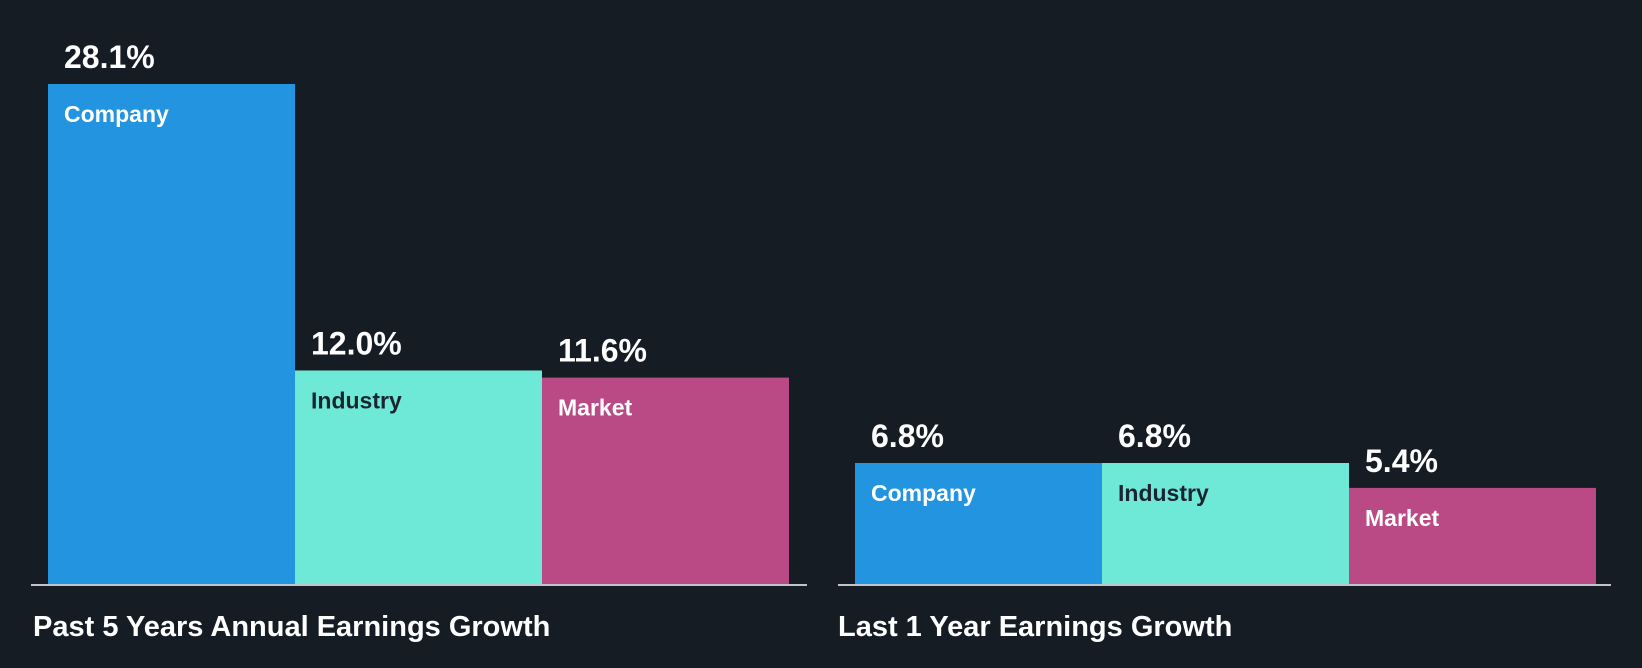  What do you see at coordinates (109, 57) in the screenshot?
I see `past-5-years-company-value-label: 28.1%` at bounding box center [109, 57].